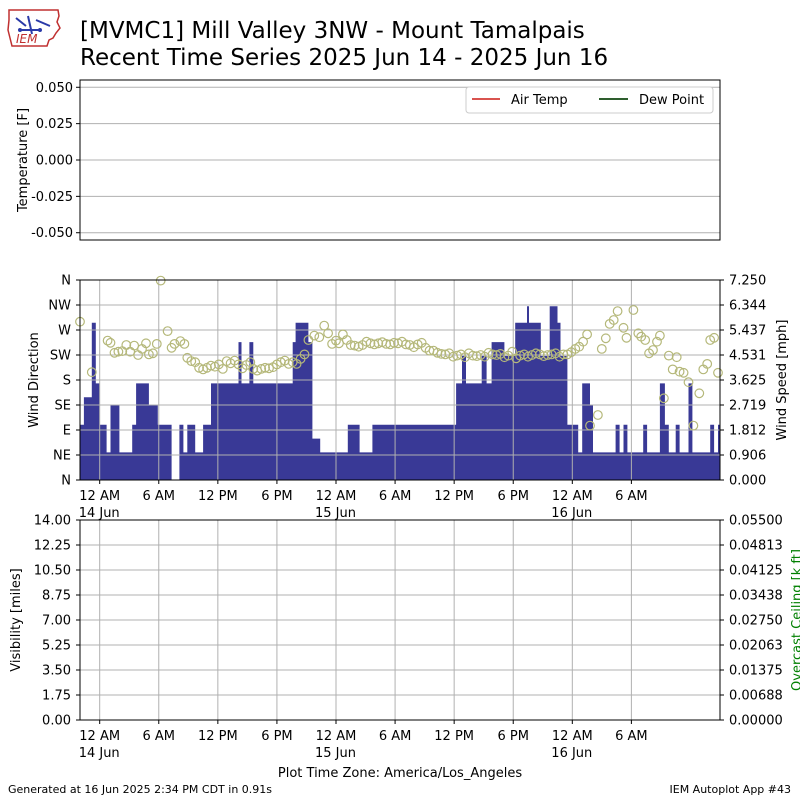 The width and height of the screenshot is (800, 800). What do you see at coordinates (589, 100) in the screenshot?
I see `legend-box` at bounding box center [589, 100].